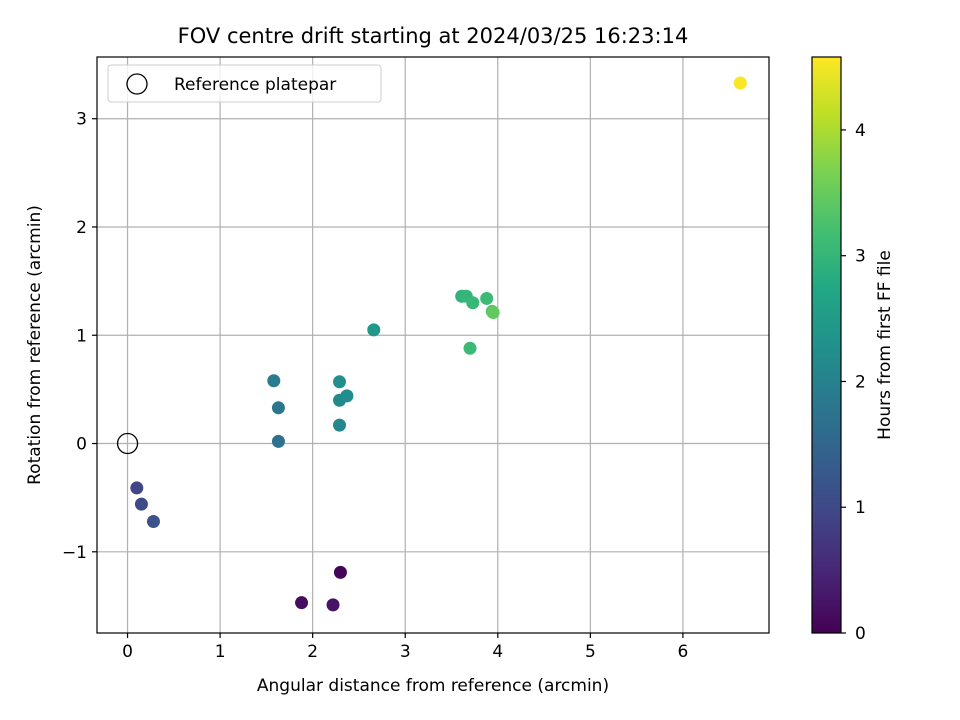 This screenshot has height=720, width=960. I want to click on colorbar-tick-label: 2, so click(860, 382).